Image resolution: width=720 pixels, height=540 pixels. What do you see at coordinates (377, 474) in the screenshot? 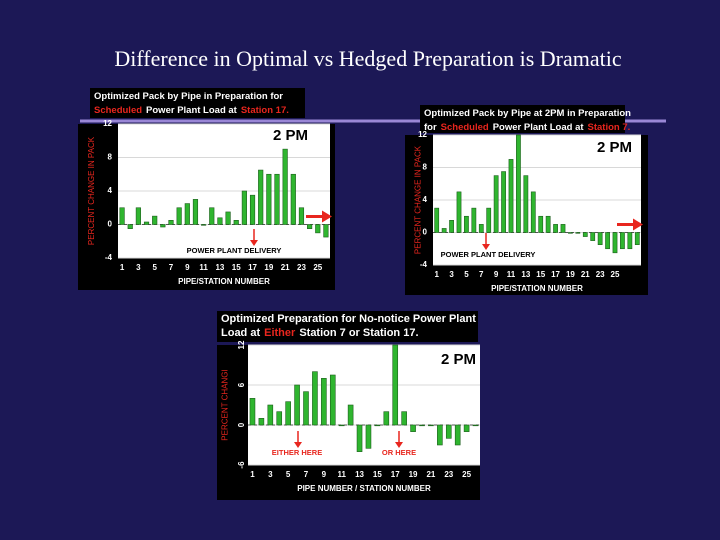
I see `x-tick-label: 15` at bounding box center [377, 474].